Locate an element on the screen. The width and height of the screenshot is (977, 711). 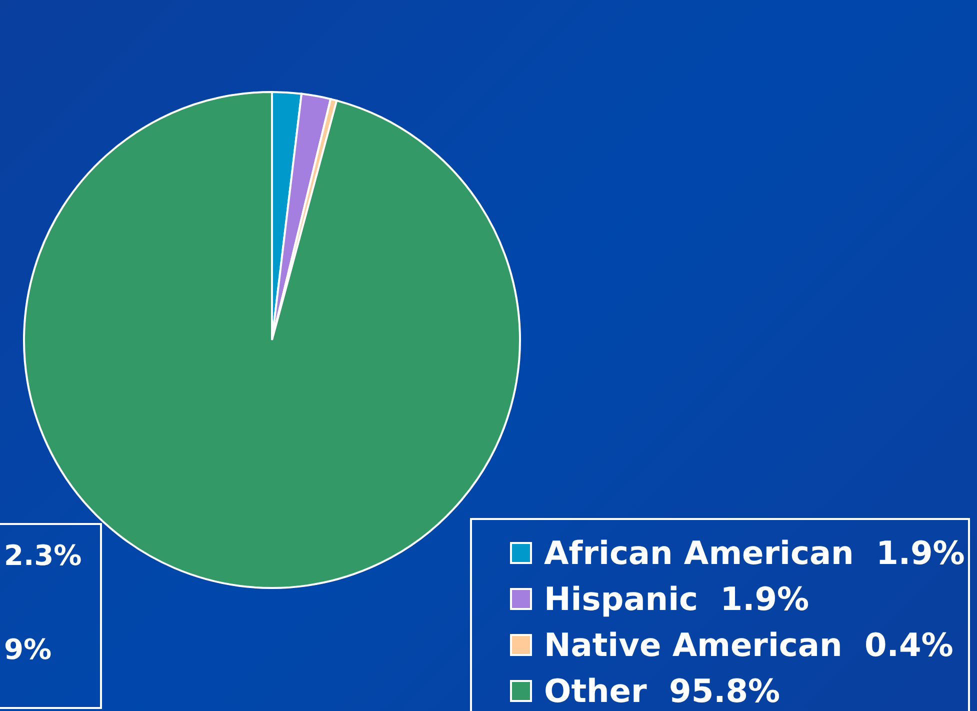
legend-label: Native American 0.4% is located at coordinates (749, 645).